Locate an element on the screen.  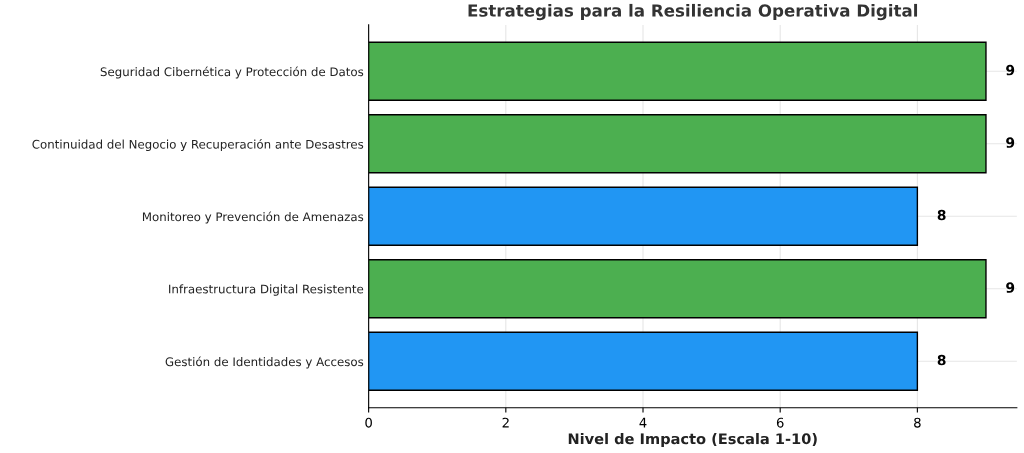
x-tick-label: 4 is located at coordinates (643, 422).